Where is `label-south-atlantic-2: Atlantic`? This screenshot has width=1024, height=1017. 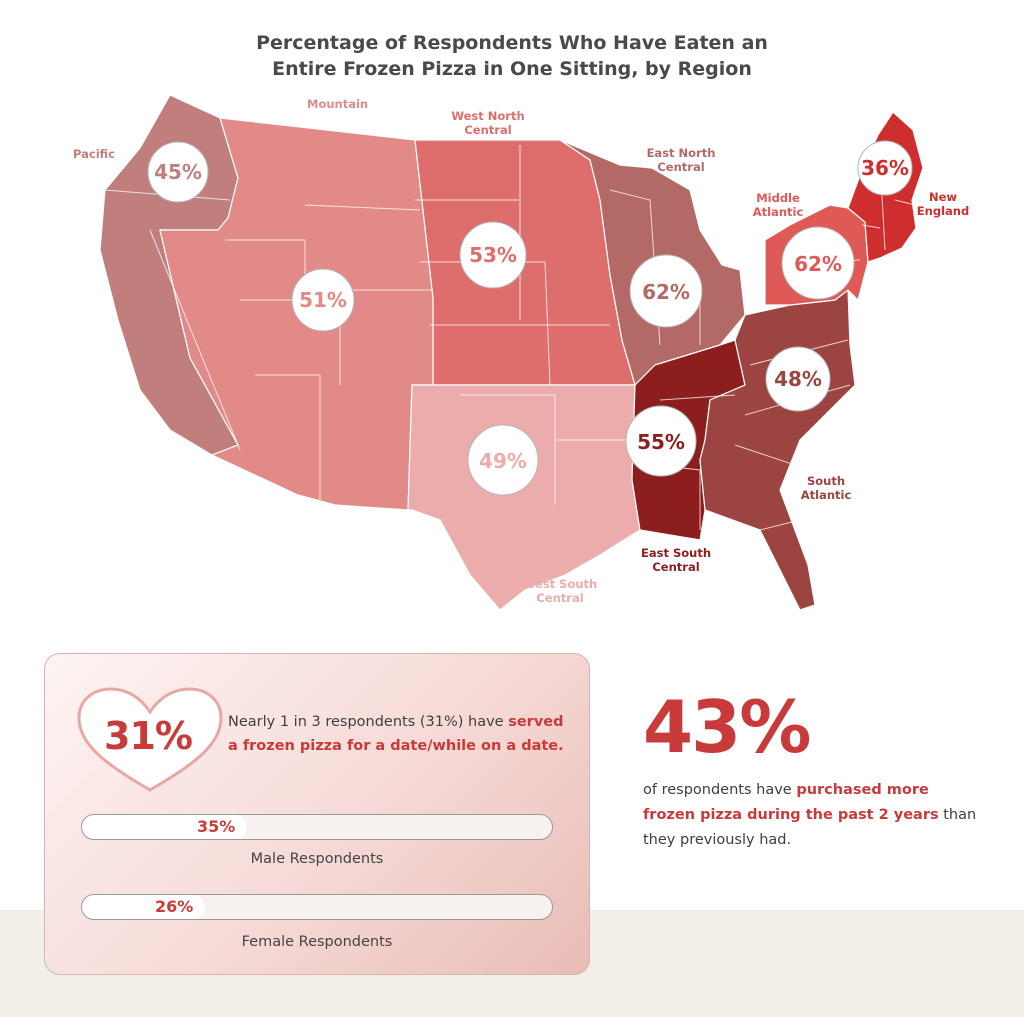 label-south-atlantic-2: Atlantic is located at coordinates (826, 495).